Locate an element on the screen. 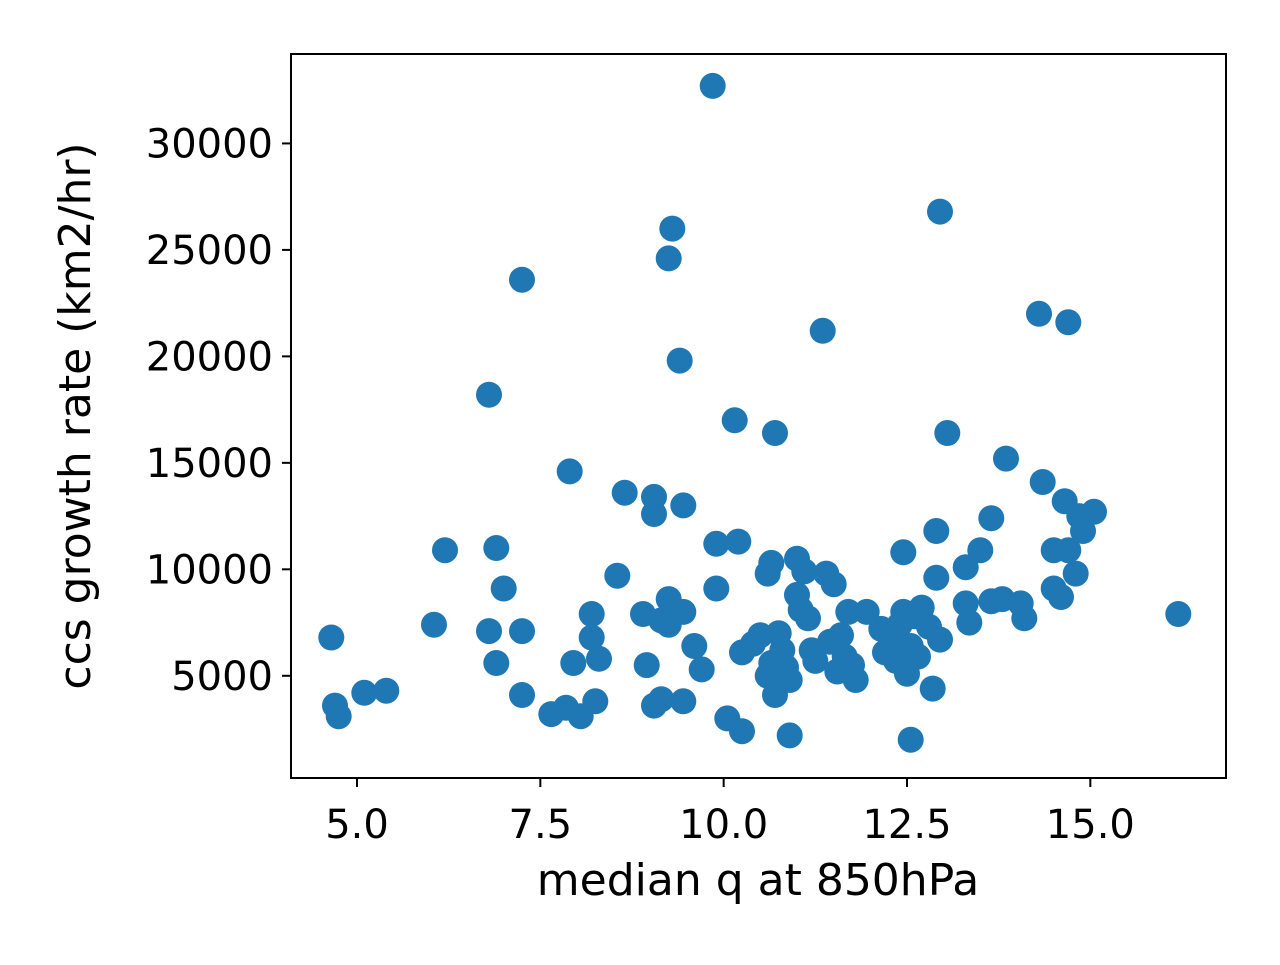  x-tick-label: 12.5 is located at coordinates (906, 825).